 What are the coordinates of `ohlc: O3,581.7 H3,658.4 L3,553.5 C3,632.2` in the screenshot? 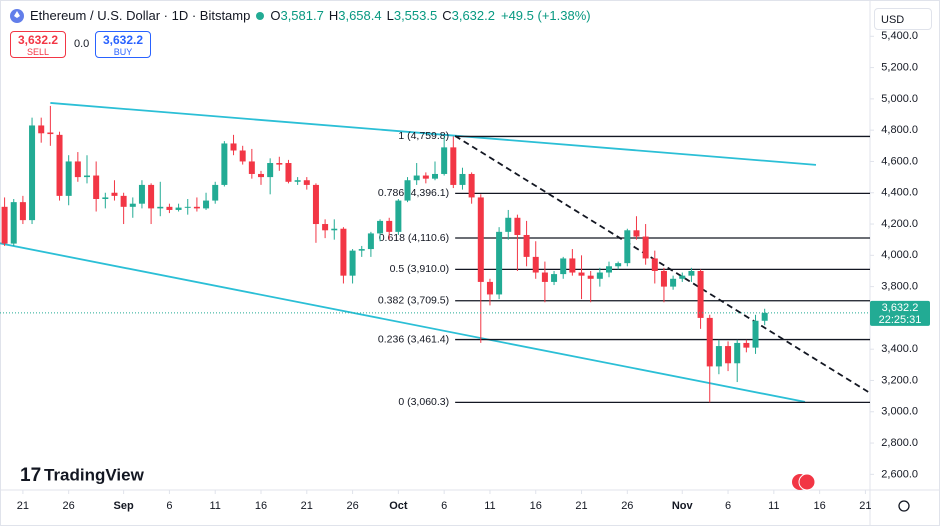 It's located at (382, 15).